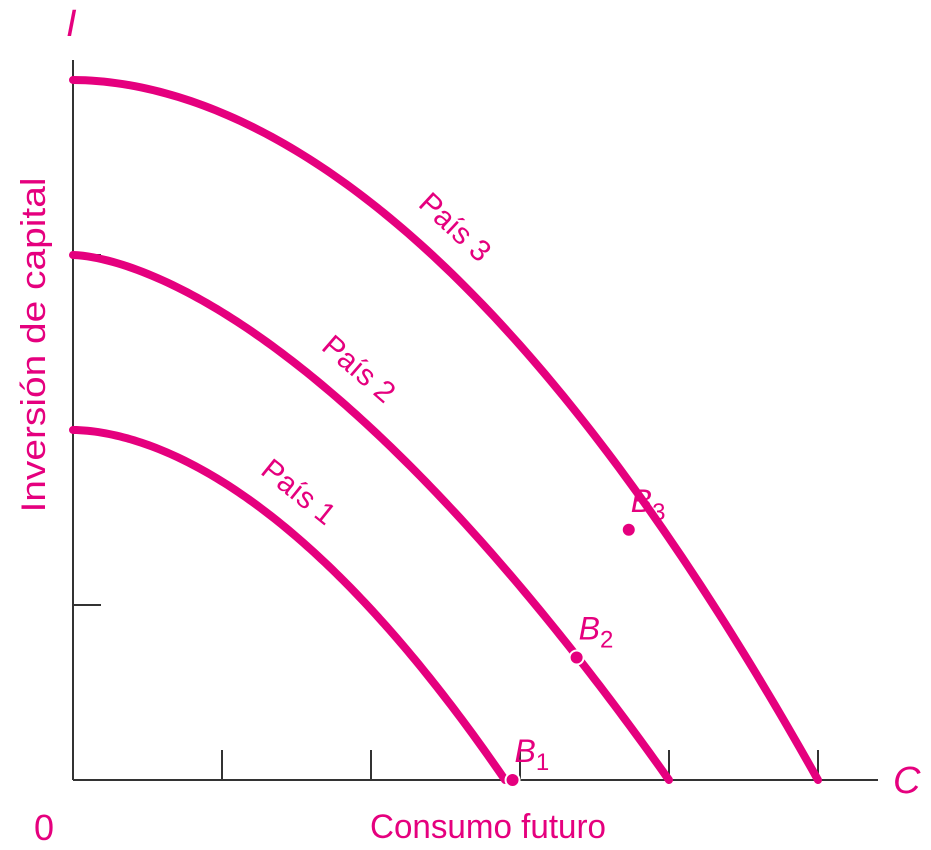 The height and width of the screenshot is (850, 931). Describe the element at coordinates (34, 345) in the screenshot. I see `y-axis-label: Inversión de capital` at that location.